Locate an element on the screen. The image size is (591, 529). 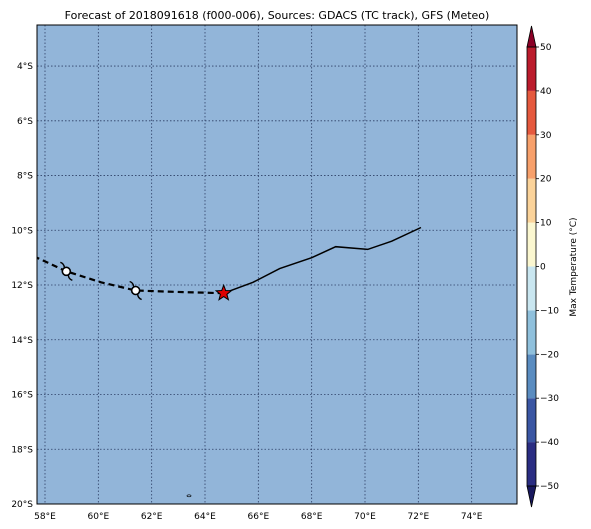
colorbar-tick-label: −10 is located at coordinates (549, 311).